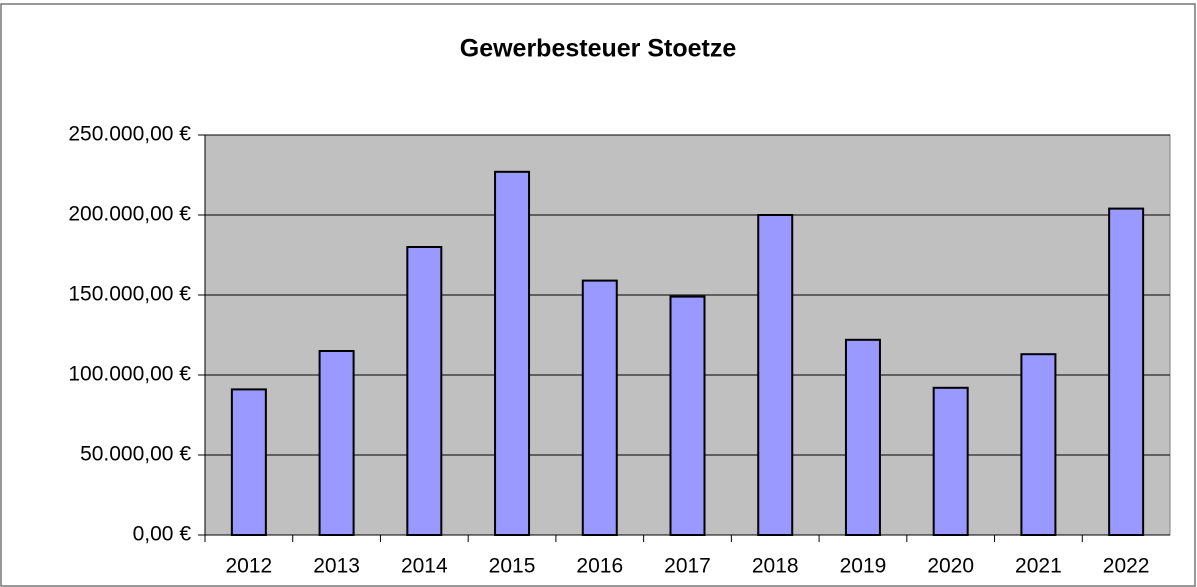 The height and width of the screenshot is (587, 1197). What do you see at coordinates (1038, 566) in the screenshot?
I see `x-tick-label: 2021` at bounding box center [1038, 566].